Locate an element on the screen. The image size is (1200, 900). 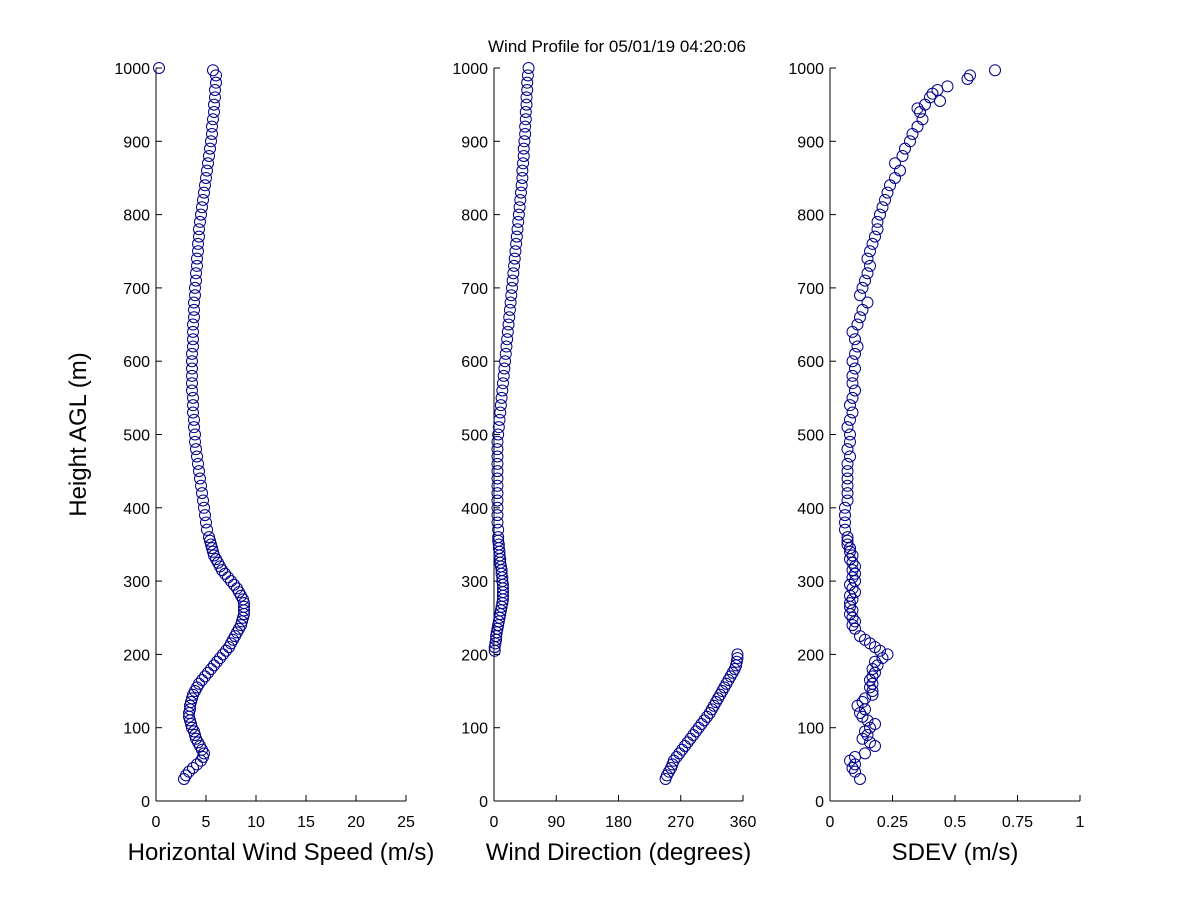
y-tick-label: 800 is located at coordinates (474, 216).